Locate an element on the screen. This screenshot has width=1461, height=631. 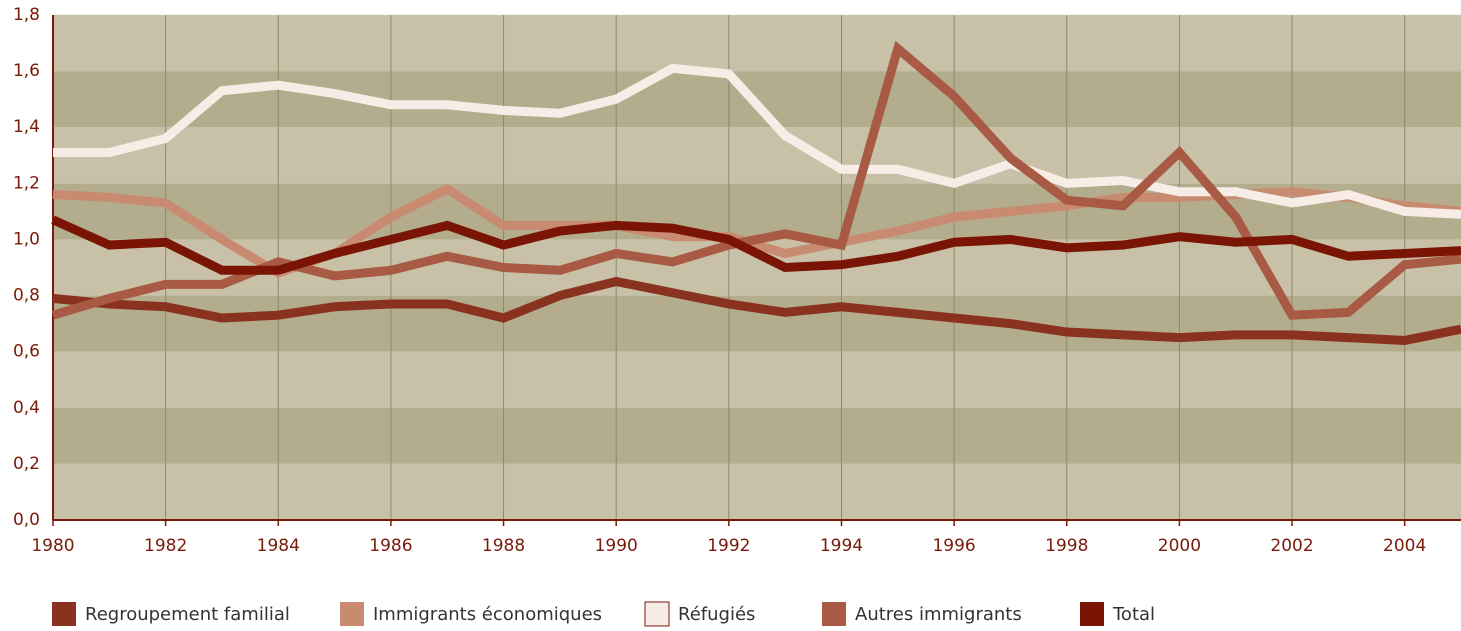
x-tick-label: 1992 is located at coordinates (728, 546).